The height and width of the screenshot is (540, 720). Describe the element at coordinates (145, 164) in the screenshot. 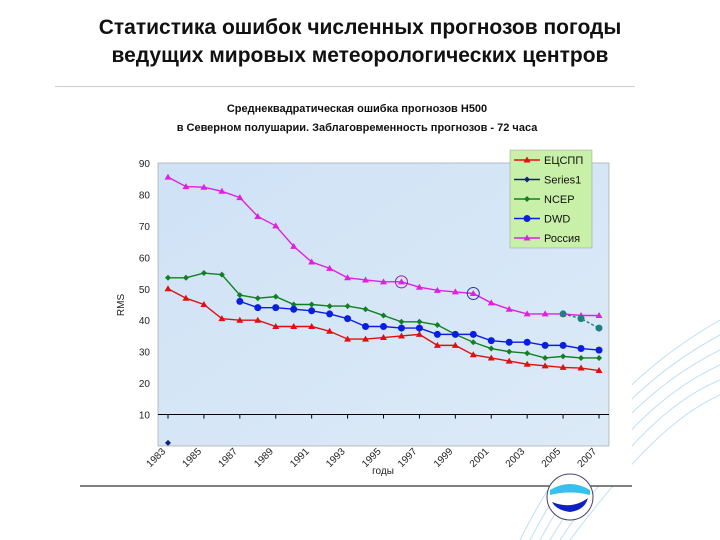

I see `y-tick-label: 90` at that location.